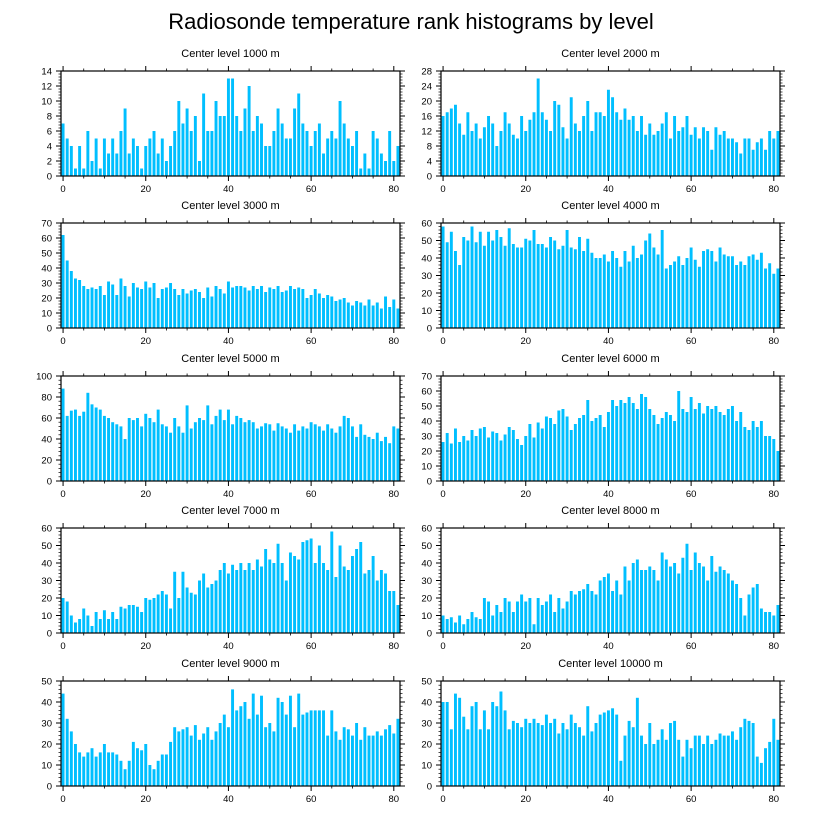  Describe the element at coordinates (46, 314) in the screenshot. I see `y-tick-label: 10` at that location.